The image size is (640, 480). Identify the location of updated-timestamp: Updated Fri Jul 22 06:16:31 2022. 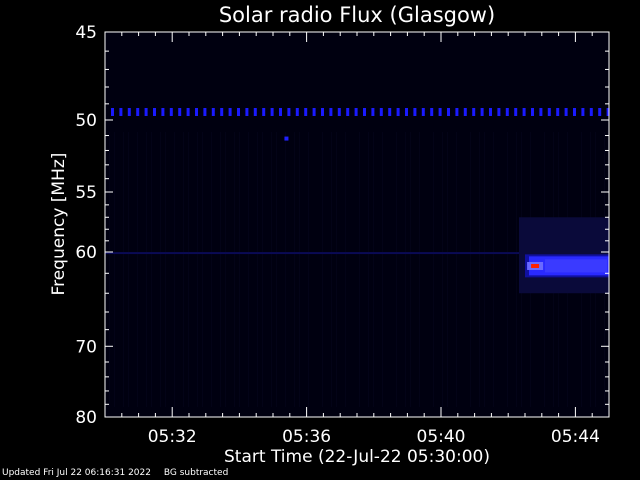
(76, 473).